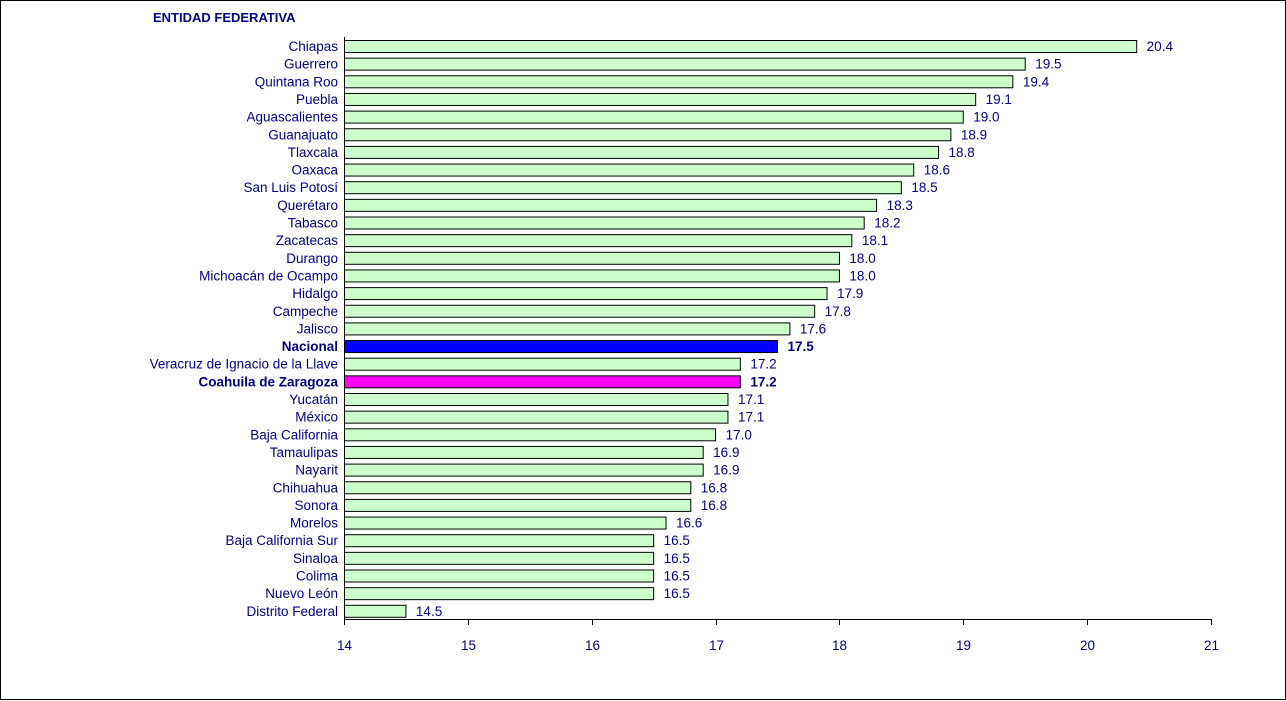 This screenshot has width=1286, height=701. Describe the element at coordinates (1087, 645) in the screenshot. I see `x-tick-label-20: 20` at that location.